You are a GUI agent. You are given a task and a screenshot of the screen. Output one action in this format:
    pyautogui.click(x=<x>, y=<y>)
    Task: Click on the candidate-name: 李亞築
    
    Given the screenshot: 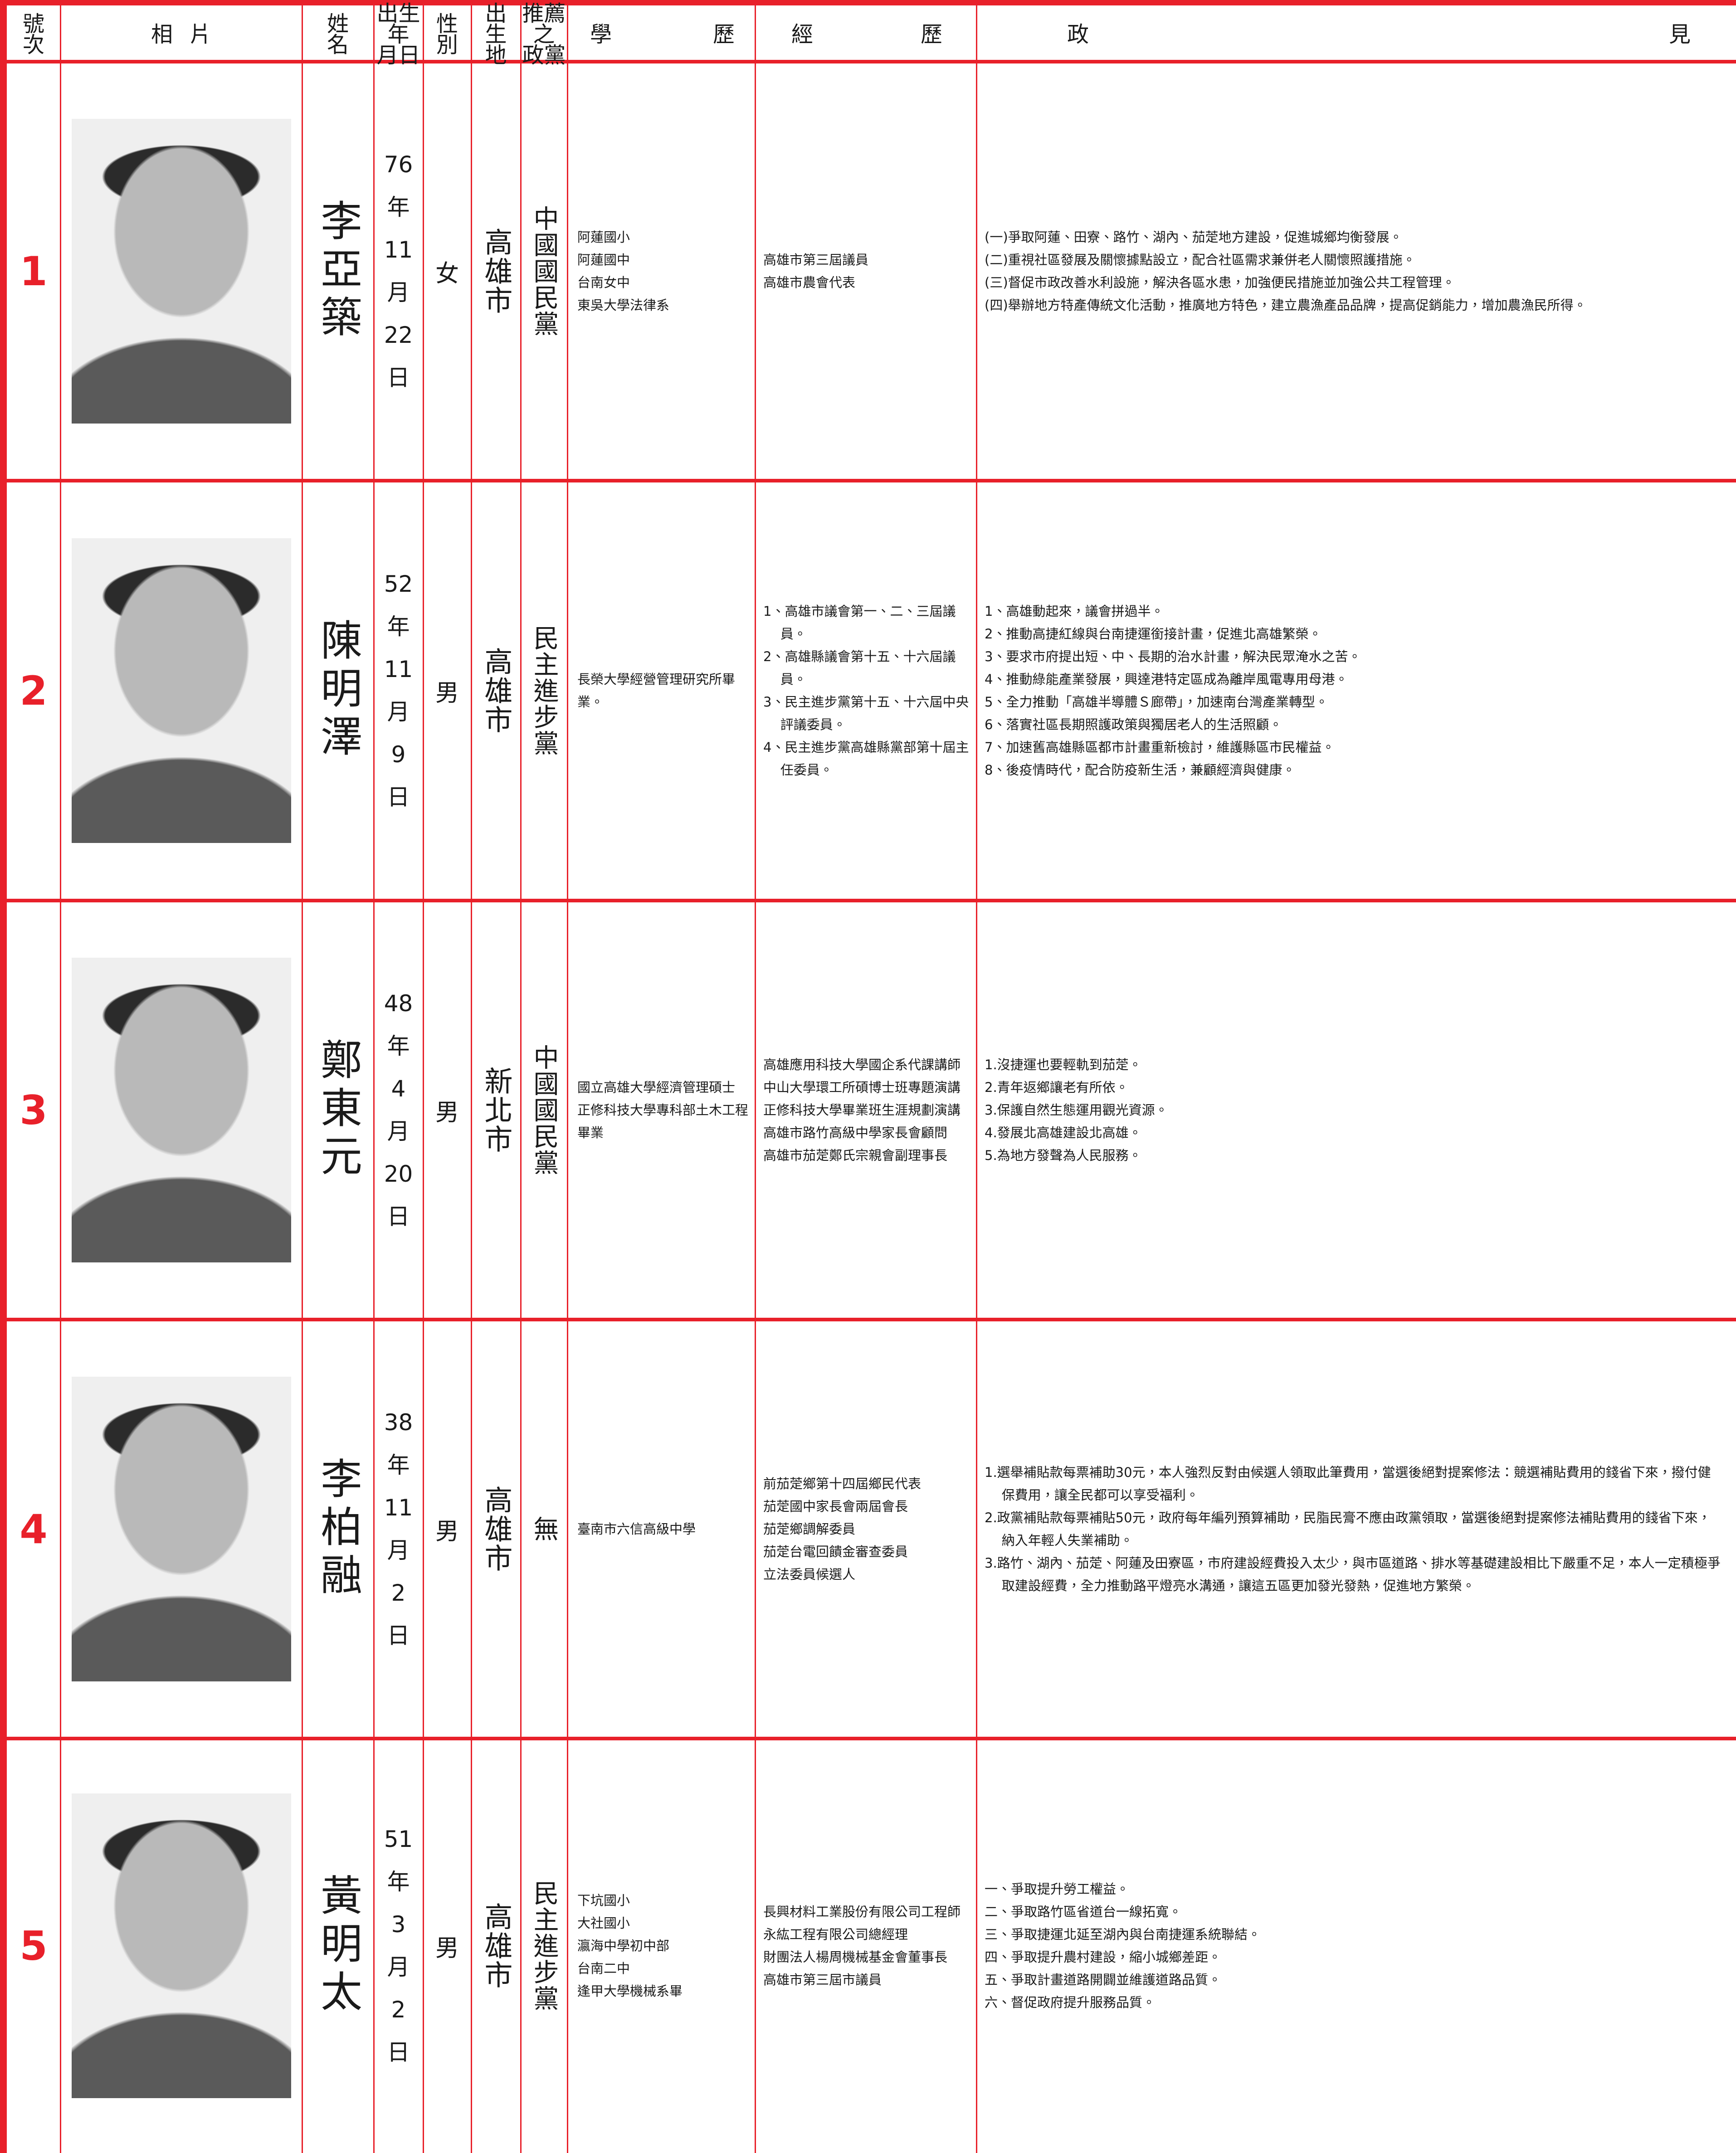 What is the action you would take?
    pyautogui.click(x=337, y=271)
    